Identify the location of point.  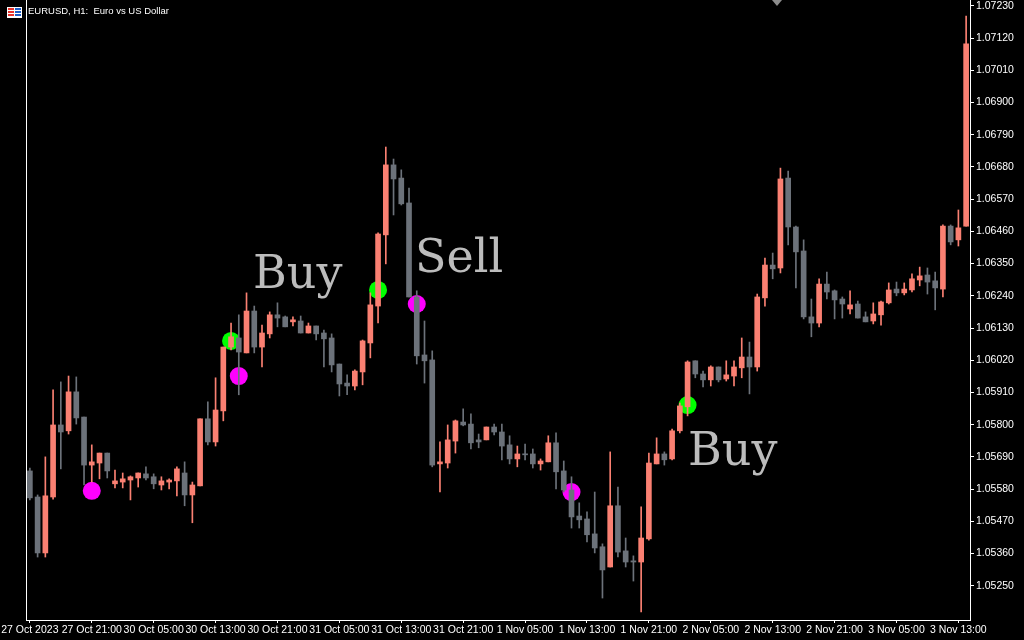
(91, 490).